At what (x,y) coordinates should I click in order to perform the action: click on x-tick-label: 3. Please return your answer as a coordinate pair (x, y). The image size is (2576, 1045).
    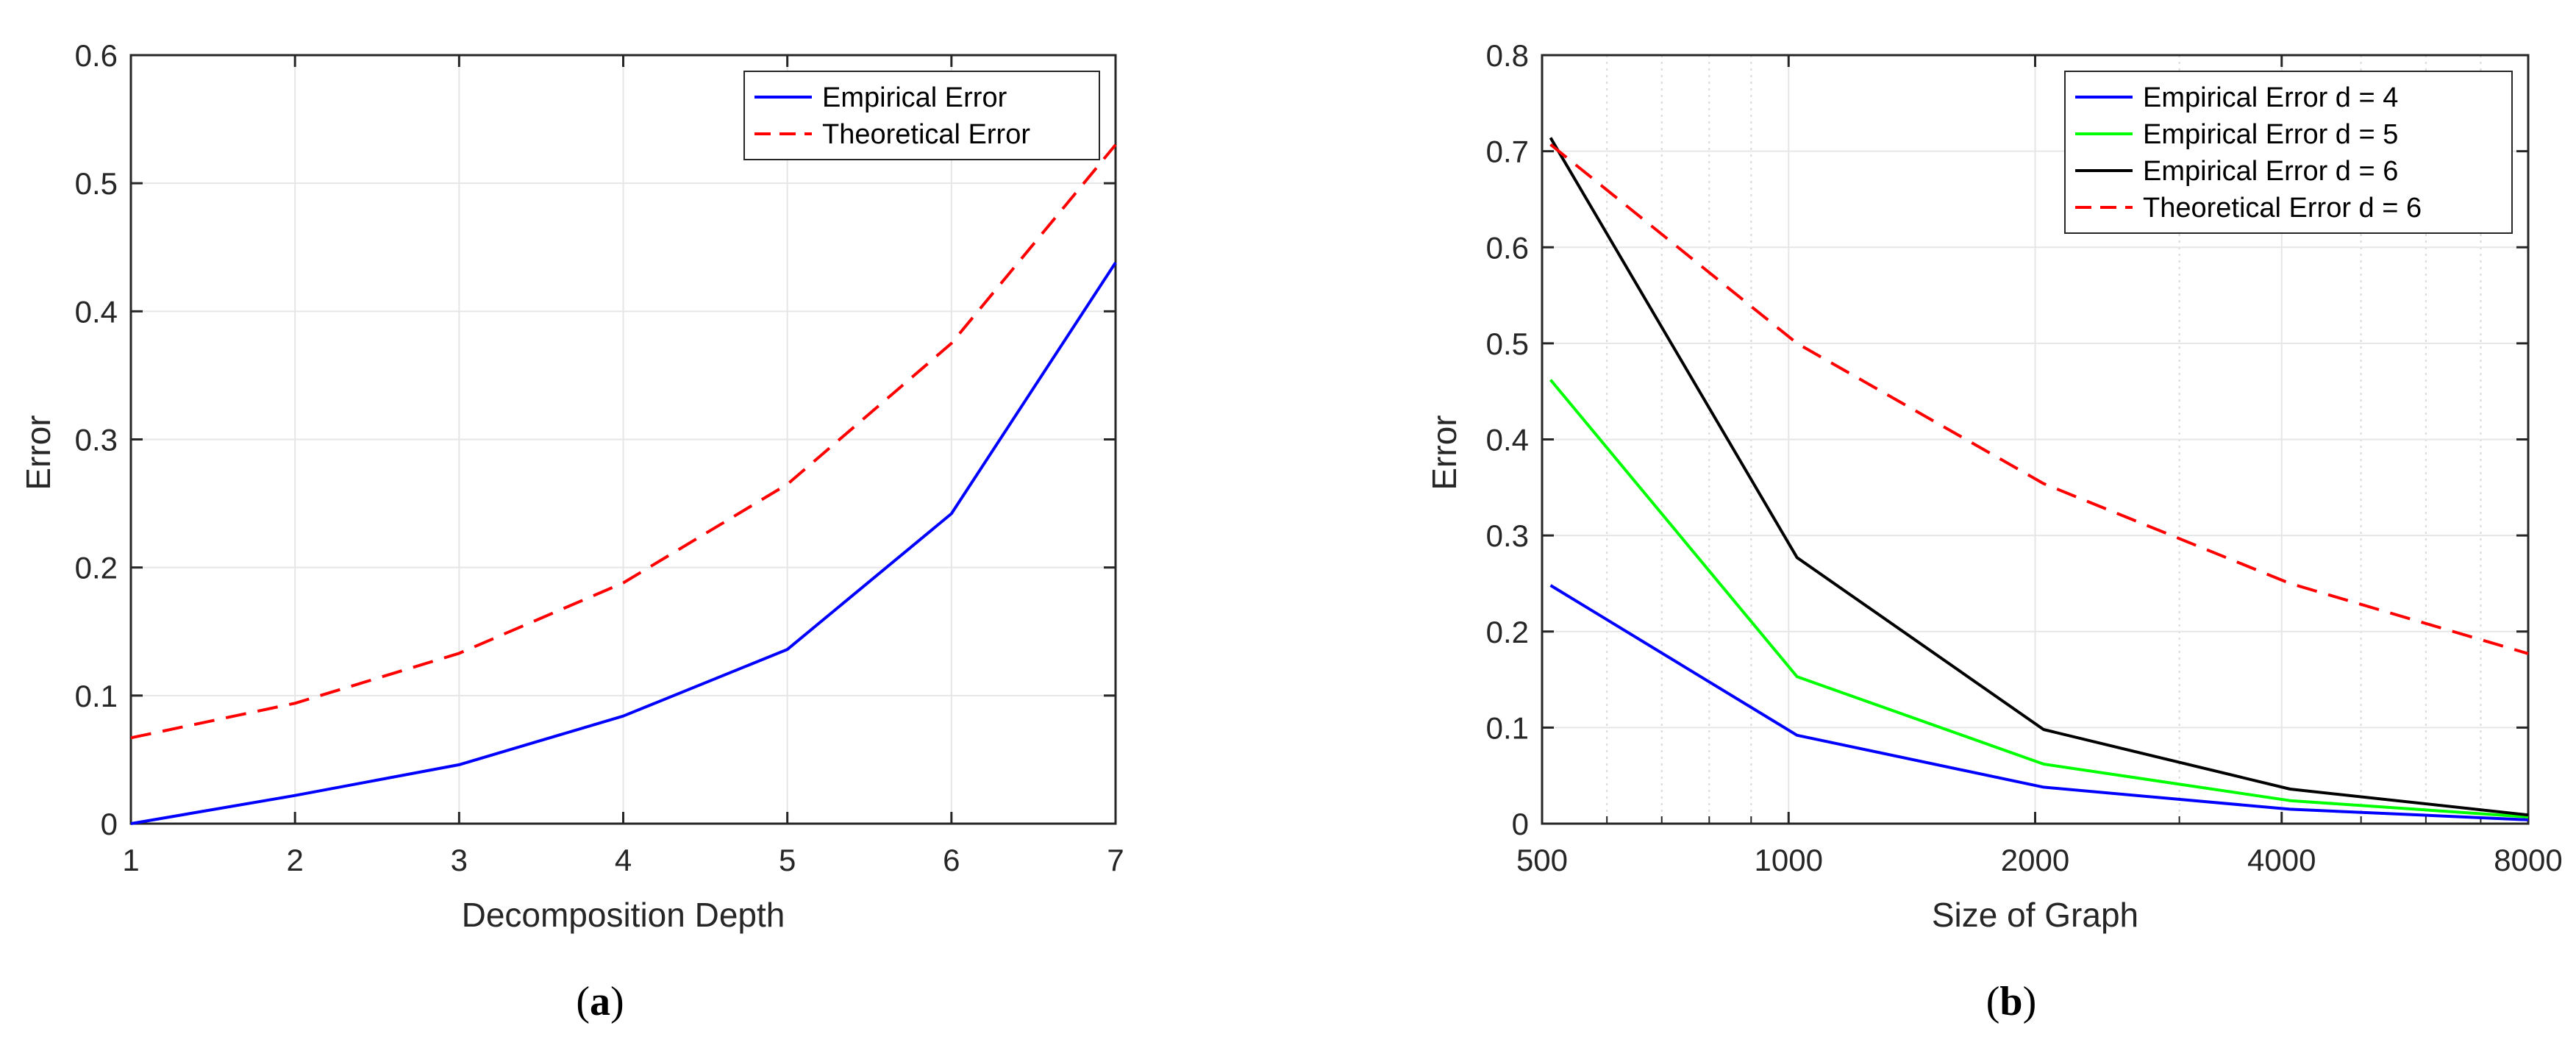
    Looking at the image, I should click on (459, 860).